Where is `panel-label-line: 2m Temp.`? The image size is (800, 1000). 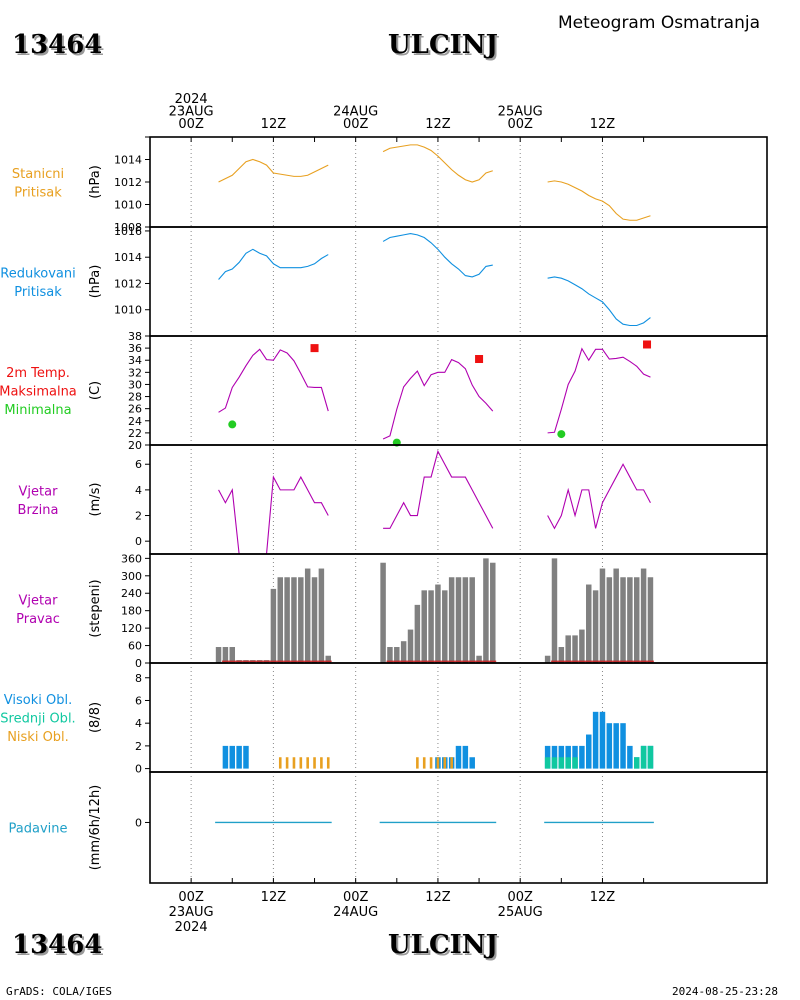 panel-label-line: 2m Temp. is located at coordinates (38, 373).